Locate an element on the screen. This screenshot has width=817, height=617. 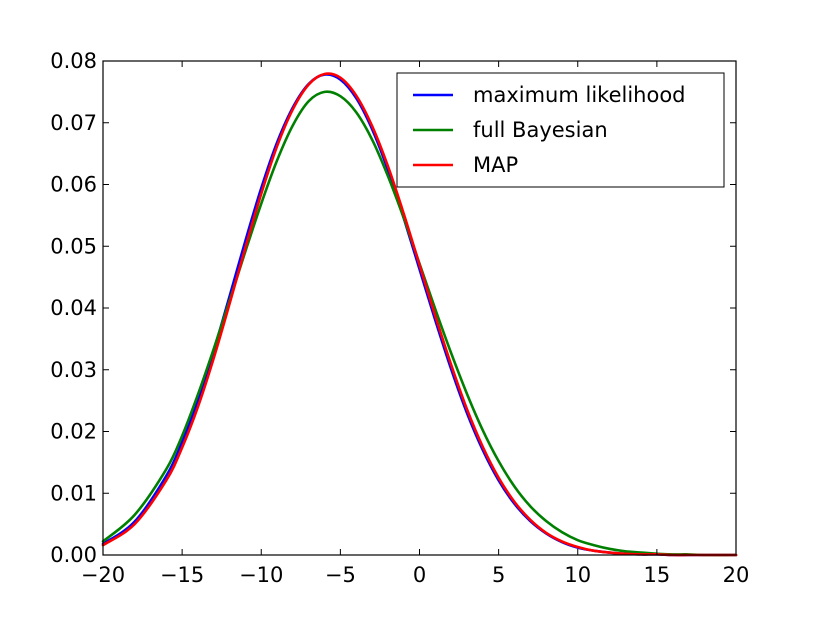
legend-label-map: MAP is located at coordinates (495, 165).